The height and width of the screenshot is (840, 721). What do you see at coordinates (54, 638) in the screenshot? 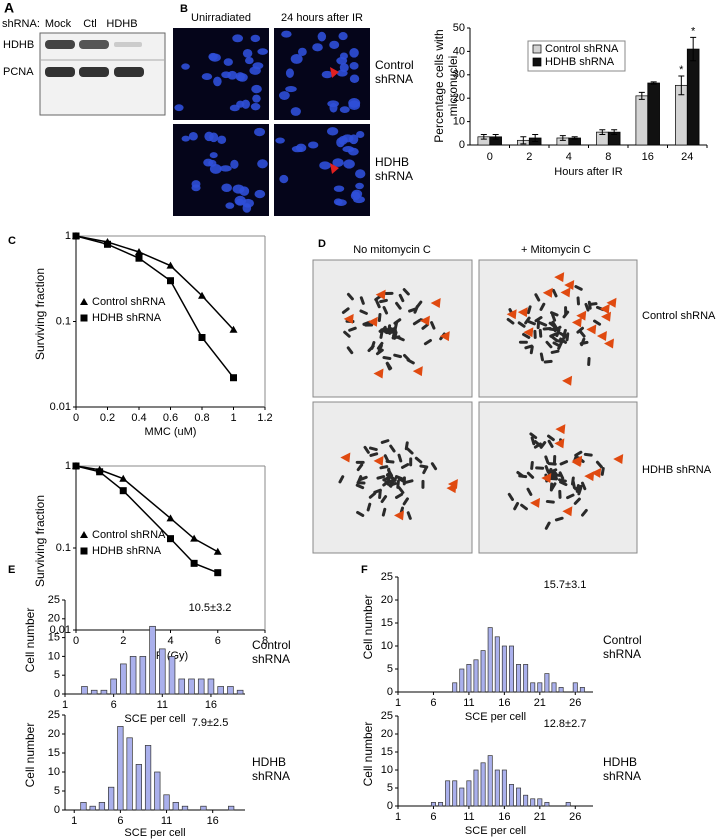
I see `y-tick-label: 15` at bounding box center [54, 638].